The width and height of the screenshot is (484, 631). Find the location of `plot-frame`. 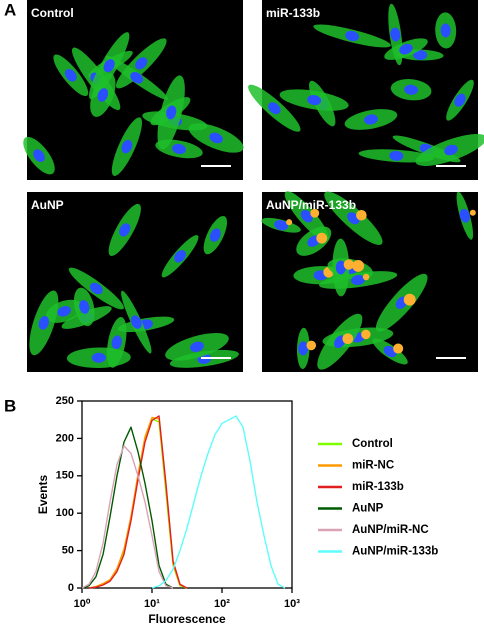

plot-frame is located at coordinates (187, 494).